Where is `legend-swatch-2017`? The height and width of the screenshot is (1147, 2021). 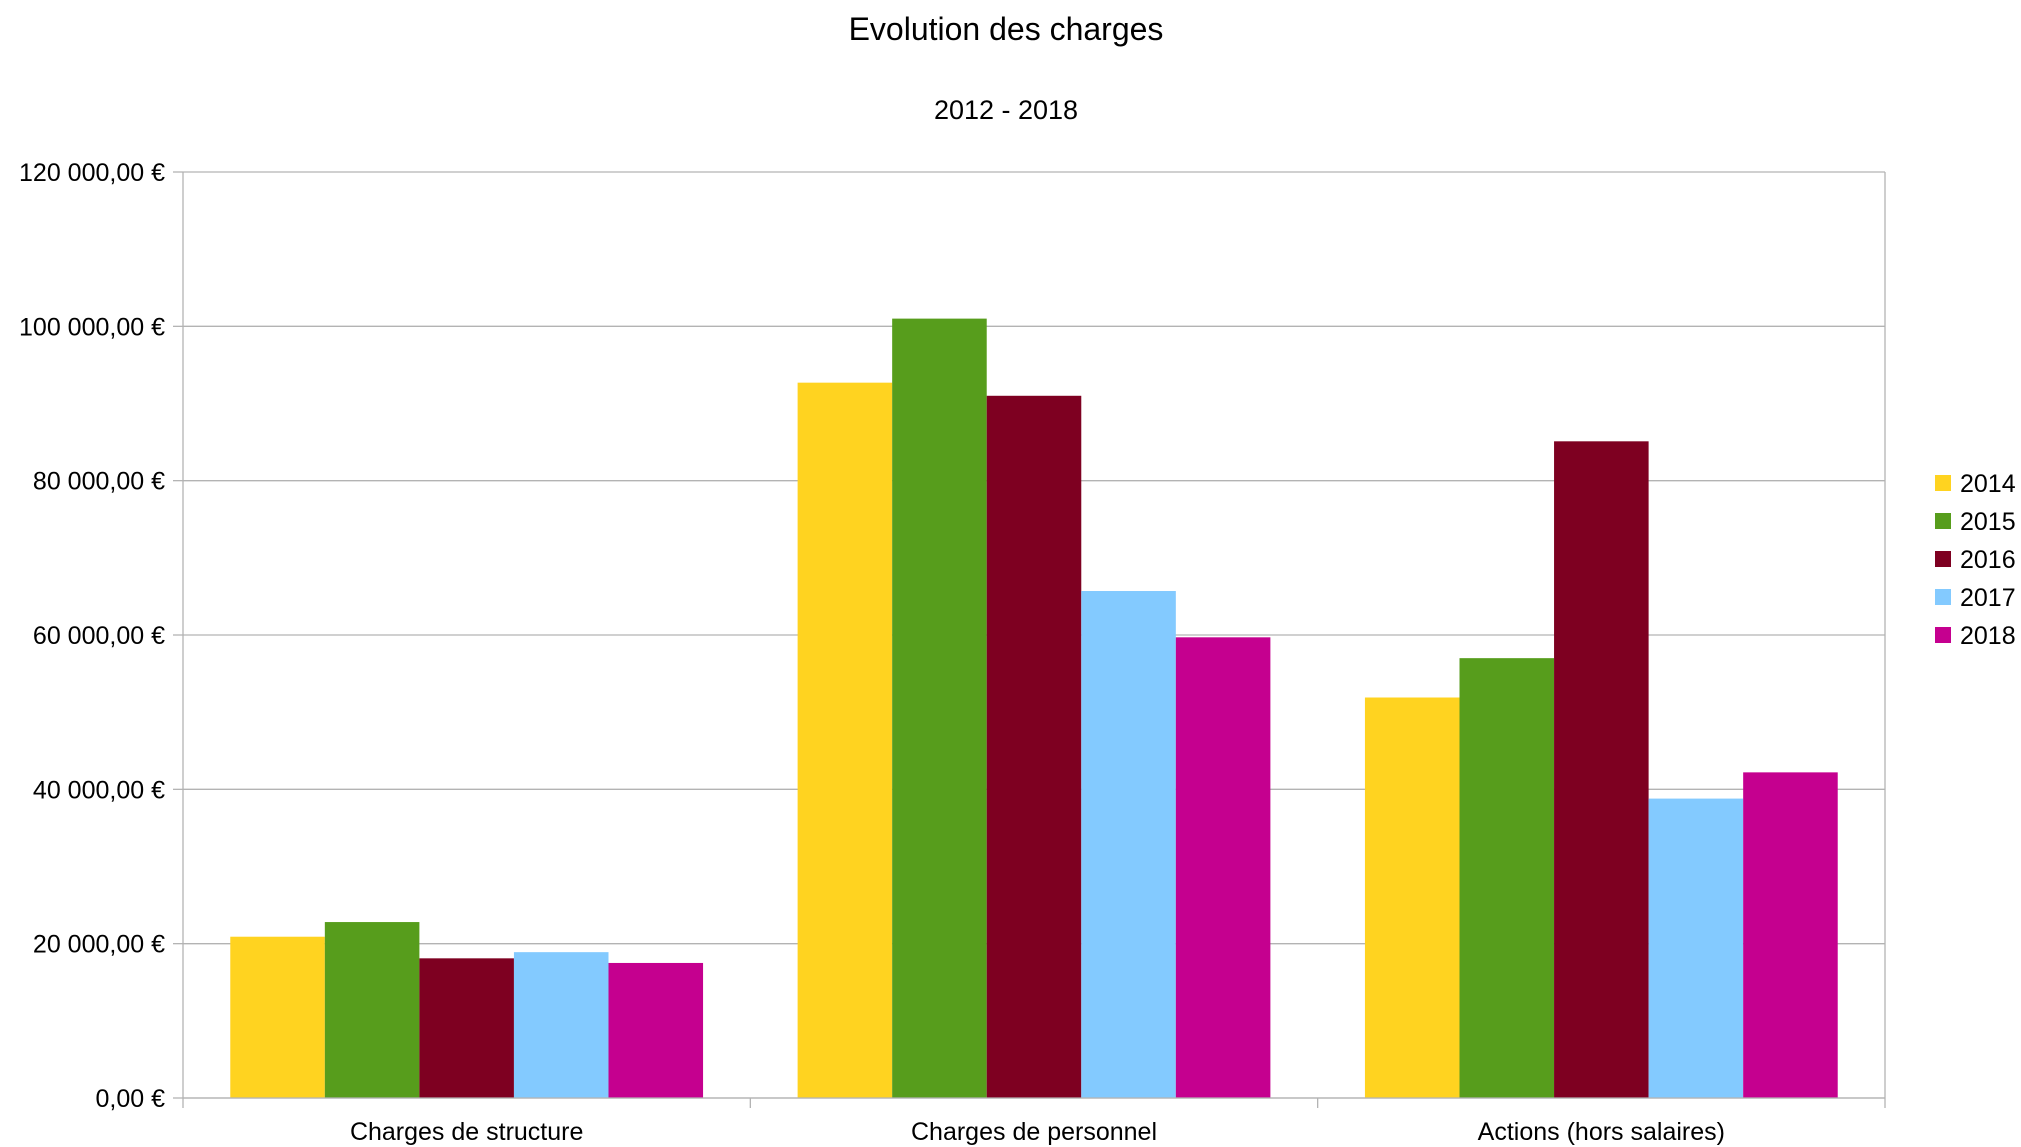 legend-swatch-2017 is located at coordinates (1943, 597).